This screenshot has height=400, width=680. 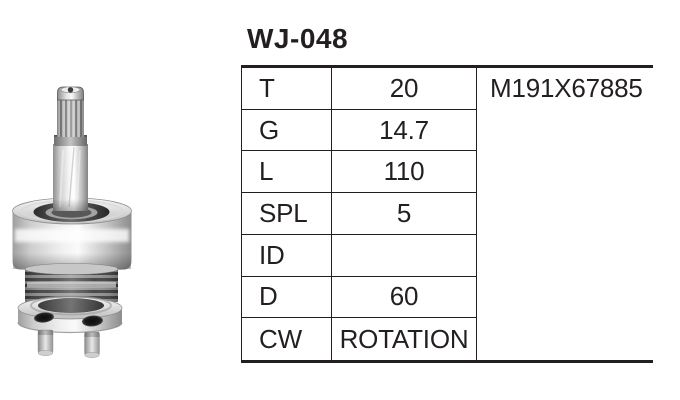 What do you see at coordinates (447, 361) in the screenshot?
I see `table-bottom-border` at bounding box center [447, 361].